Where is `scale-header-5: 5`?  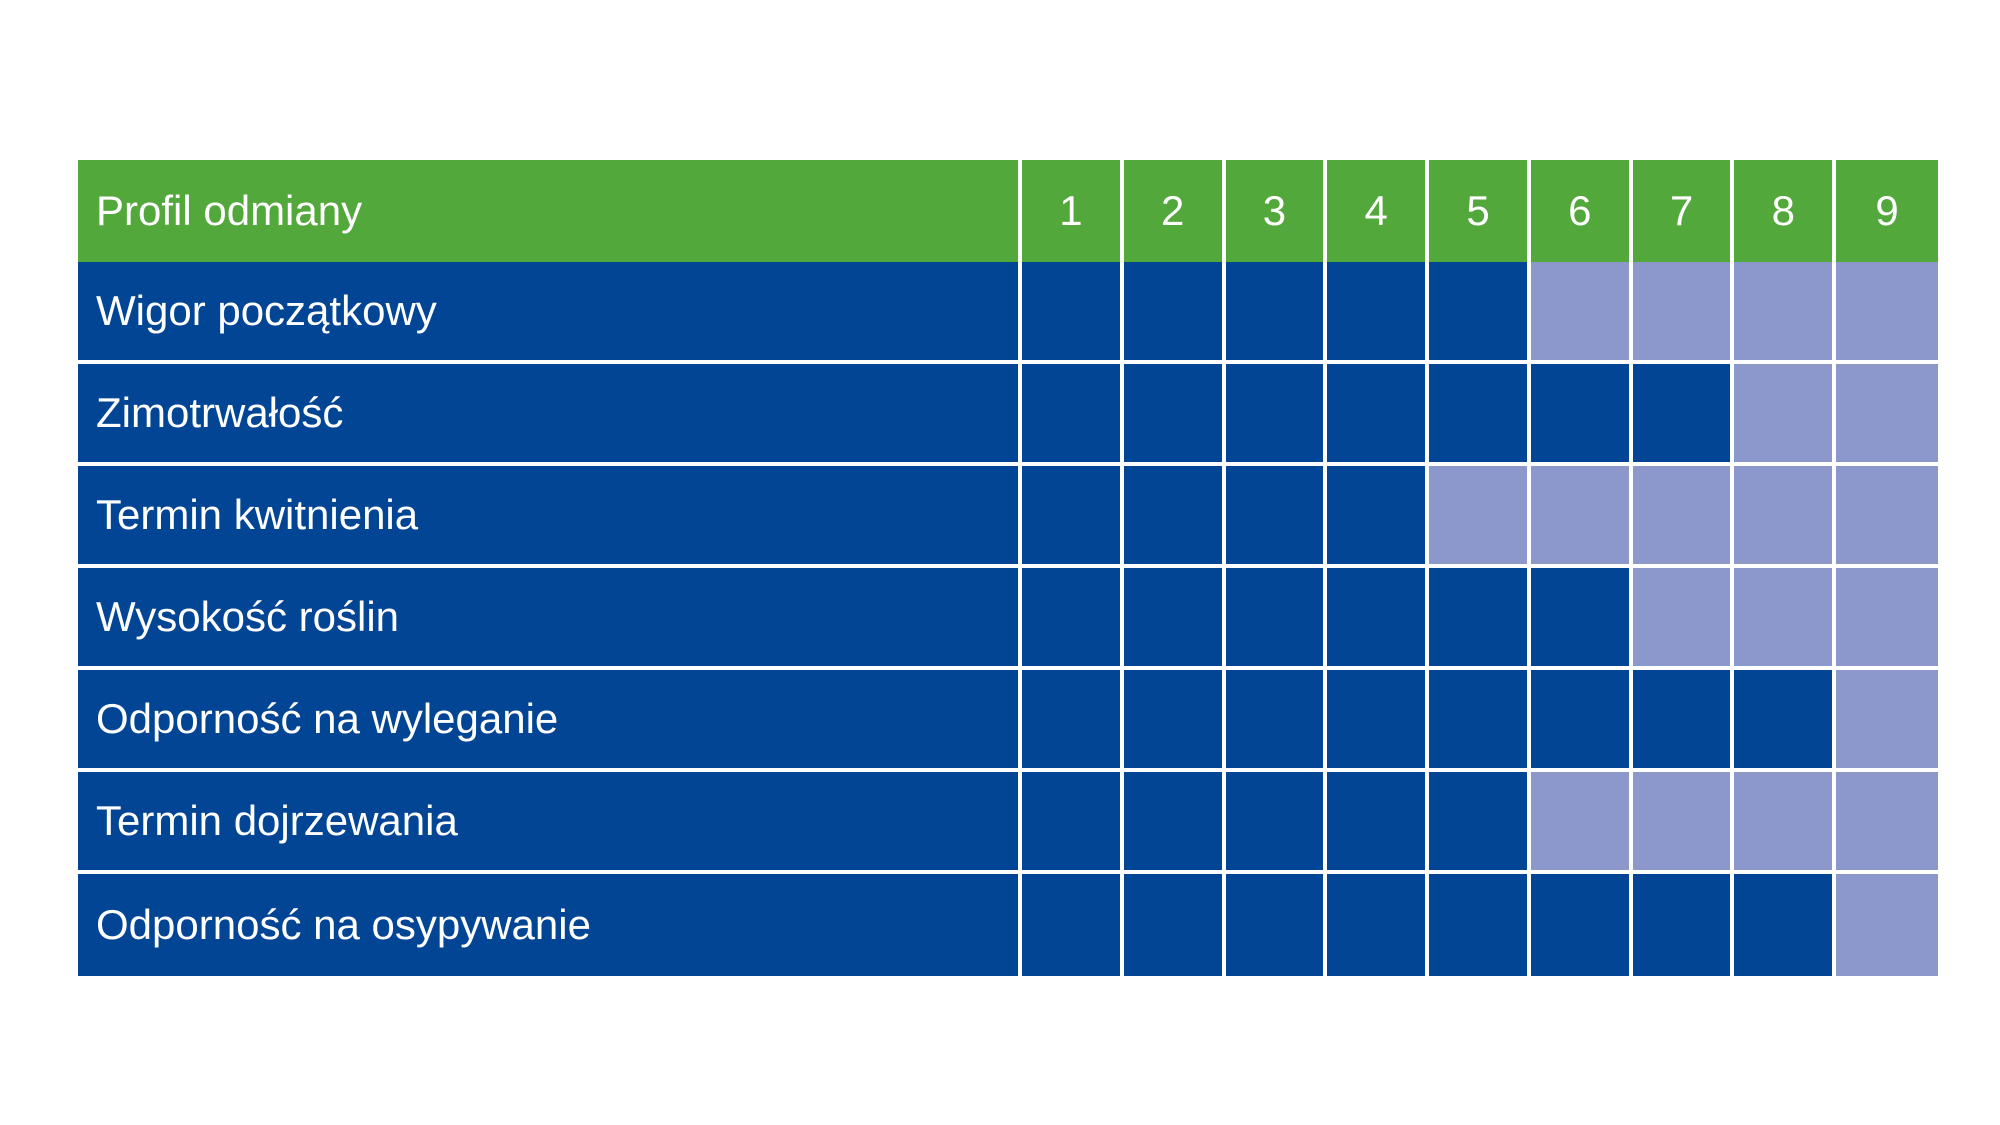
scale-header-5: 5 is located at coordinates (1480, 211).